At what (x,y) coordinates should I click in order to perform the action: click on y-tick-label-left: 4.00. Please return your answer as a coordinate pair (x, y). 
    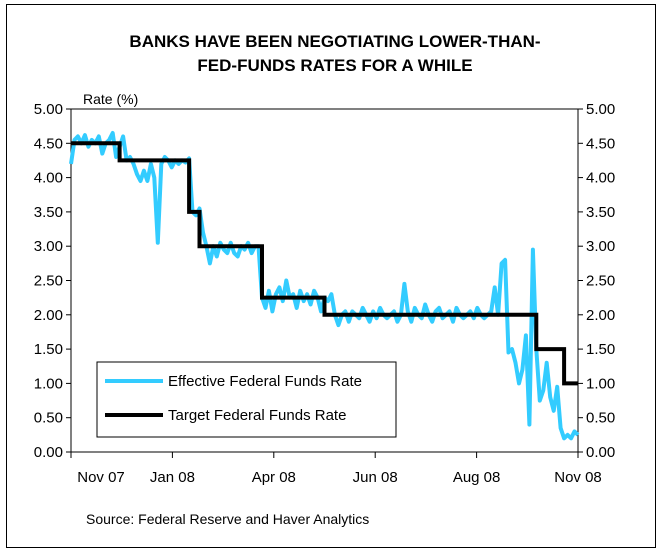
    Looking at the image, I should click on (48, 178).